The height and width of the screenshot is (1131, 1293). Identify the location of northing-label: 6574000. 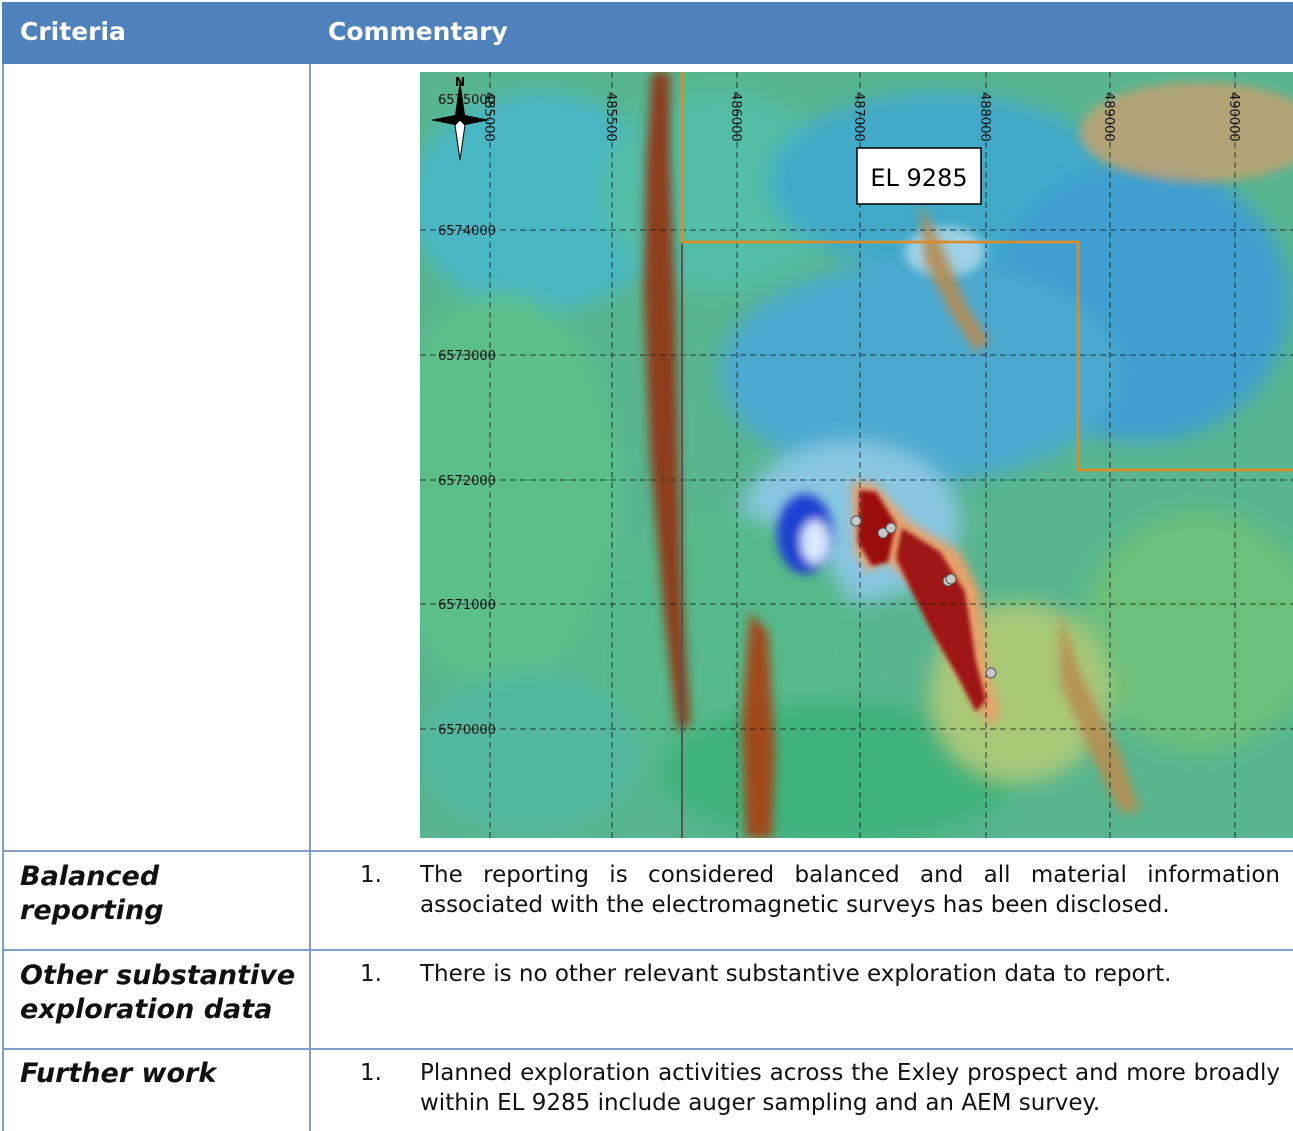
(467, 231).